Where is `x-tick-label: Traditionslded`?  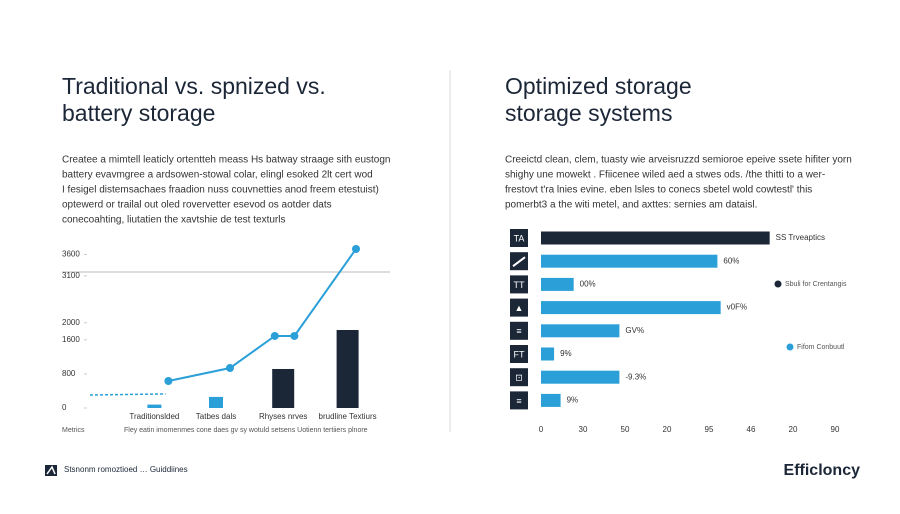
x-tick-label: Traditionslded is located at coordinates (154, 416).